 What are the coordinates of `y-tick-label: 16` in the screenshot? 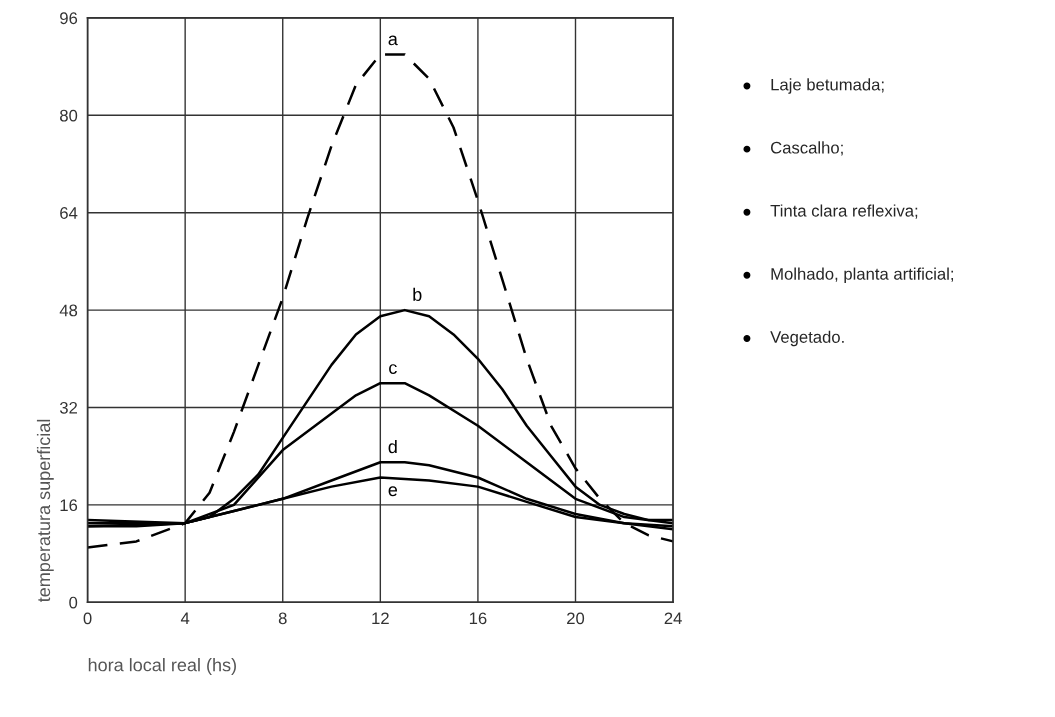 It's located at (69, 505).